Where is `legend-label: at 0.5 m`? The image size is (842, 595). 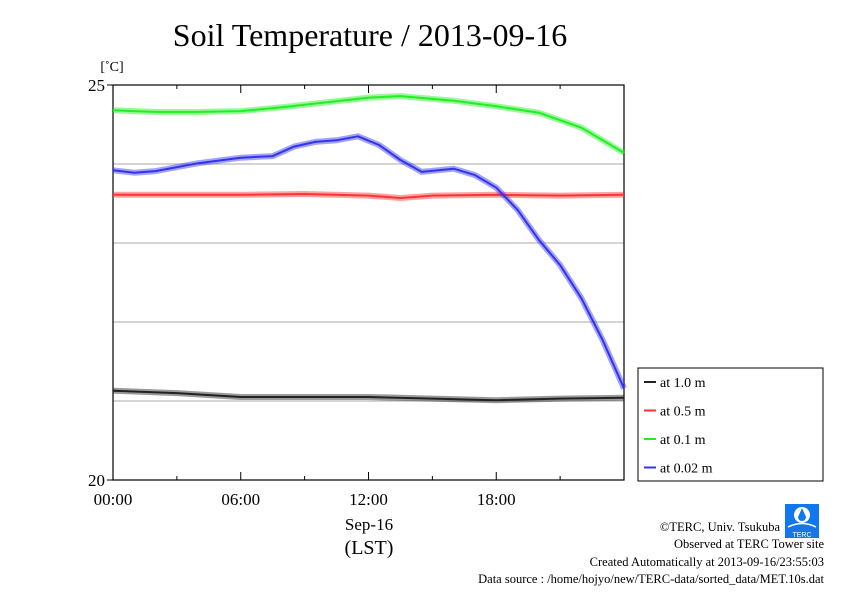 legend-label: at 0.5 m is located at coordinates (683, 412).